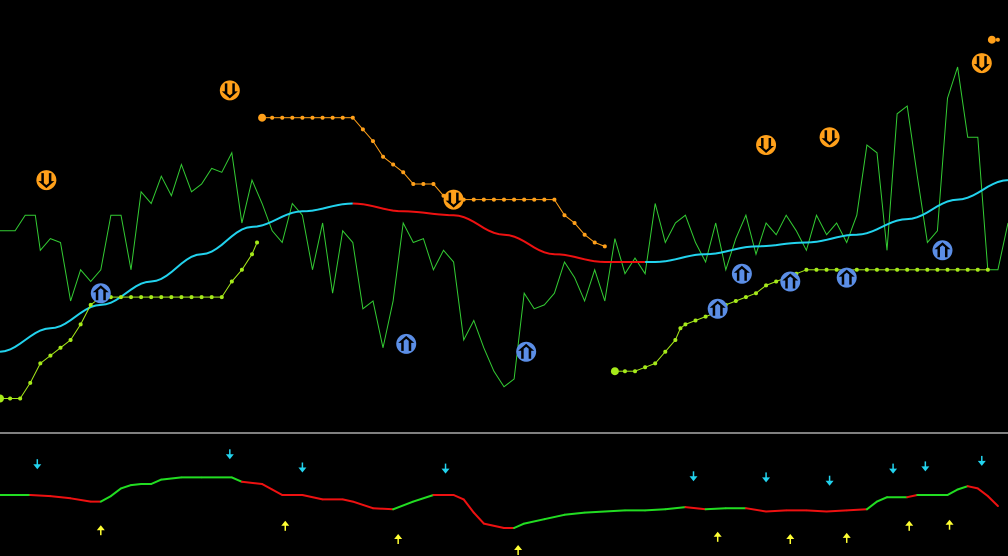 The image size is (1008, 556). What do you see at coordinates (991, 39) in the screenshot?
I see `last-price-marker` at bounding box center [991, 39].